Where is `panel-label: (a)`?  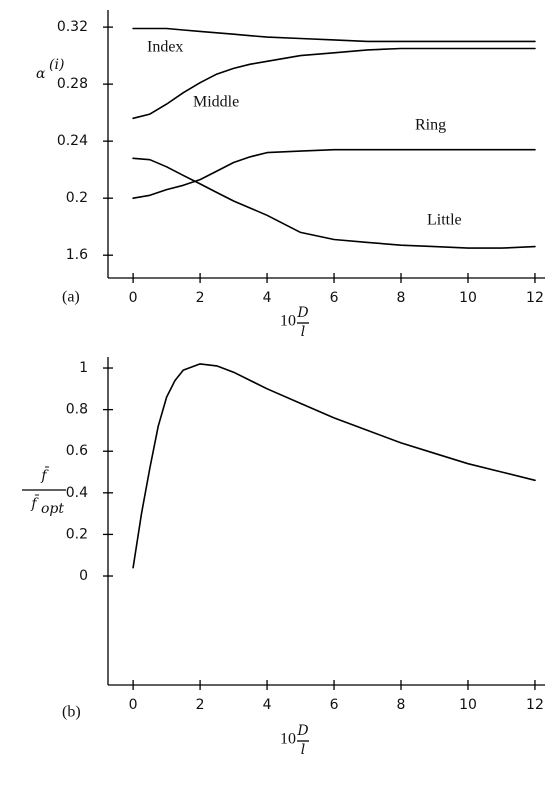
panel-label: (a) is located at coordinates (71, 297).